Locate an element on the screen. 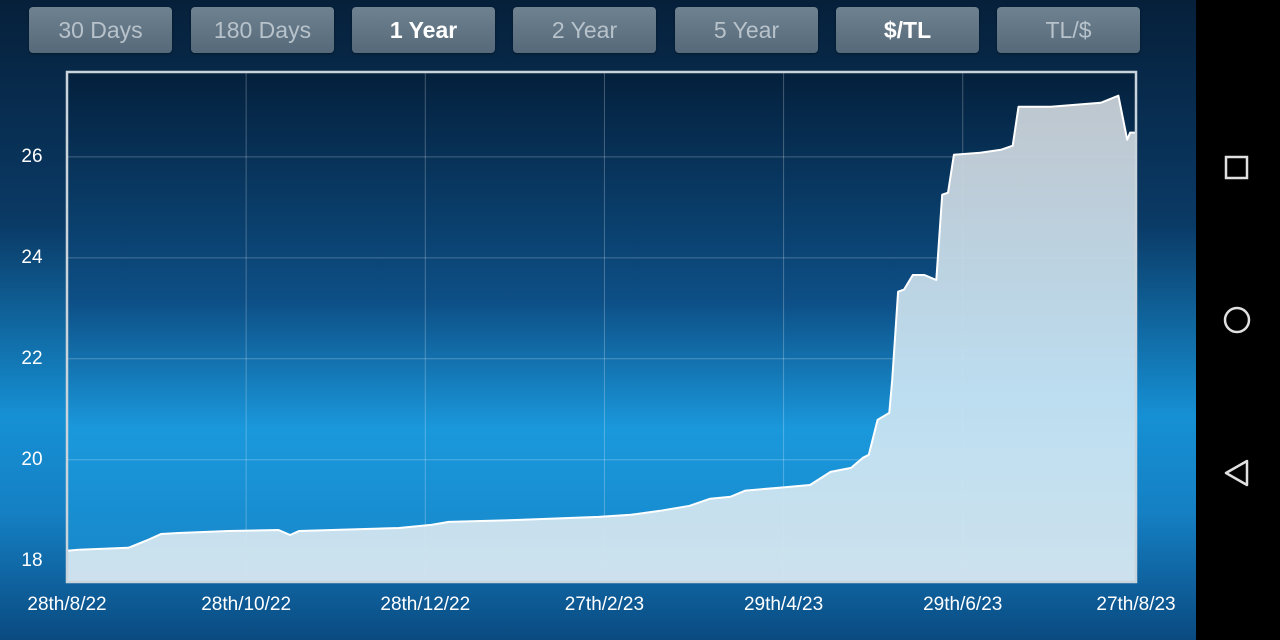  x-tick-label: 28th/12/22 is located at coordinates (425, 604).